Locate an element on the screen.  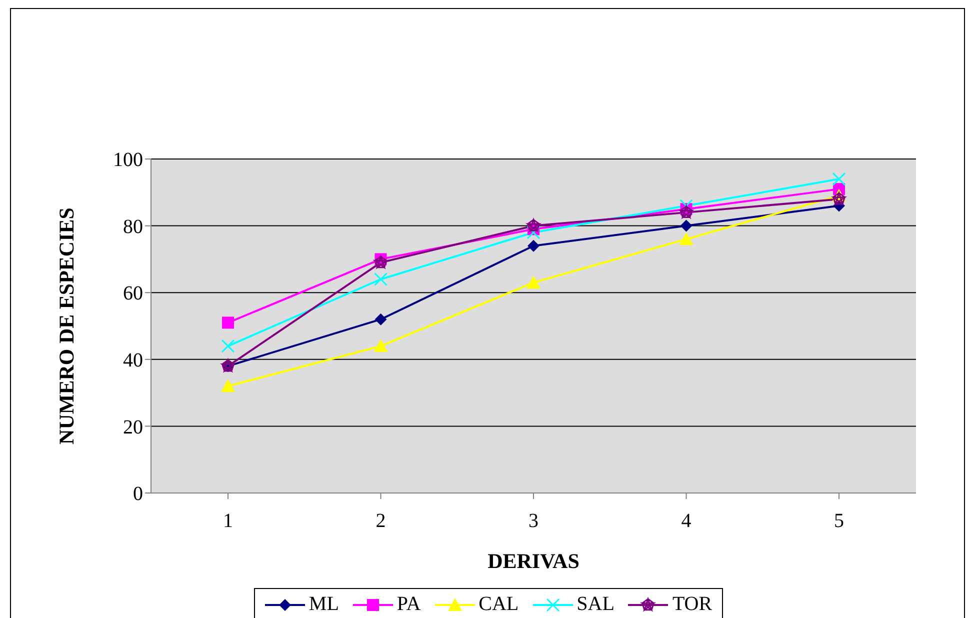
y-tick-label: 100 is located at coordinates (128, 160).